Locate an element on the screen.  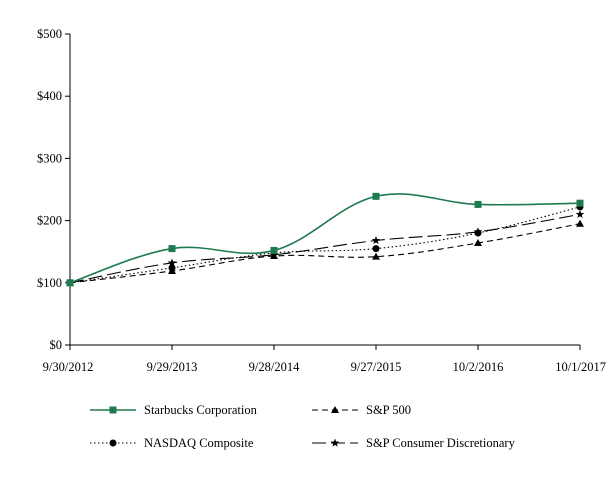
x-tick-label: 10/1/2017 is located at coordinates (580, 367).